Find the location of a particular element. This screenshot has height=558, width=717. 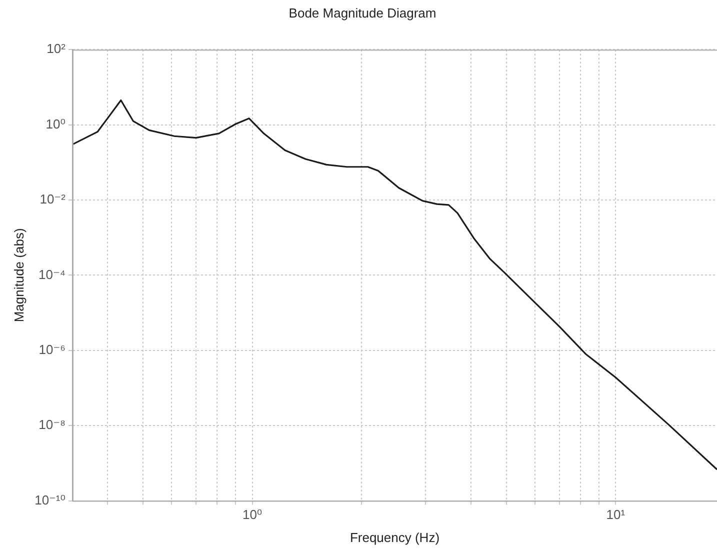

y-tick-label: 10⁻⁸ is located at coordinates (52, 424).